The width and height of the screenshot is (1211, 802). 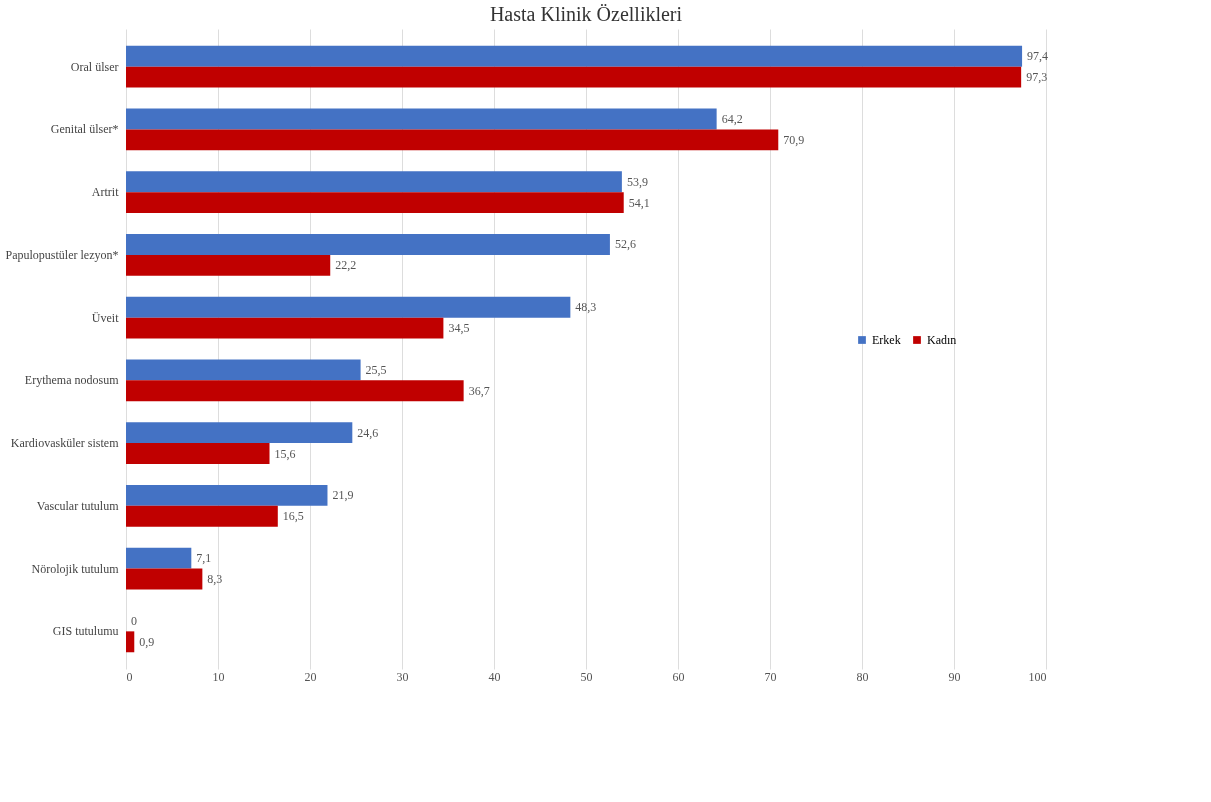 I want to click on data-label: 54,1, so click(x=639, y=202).